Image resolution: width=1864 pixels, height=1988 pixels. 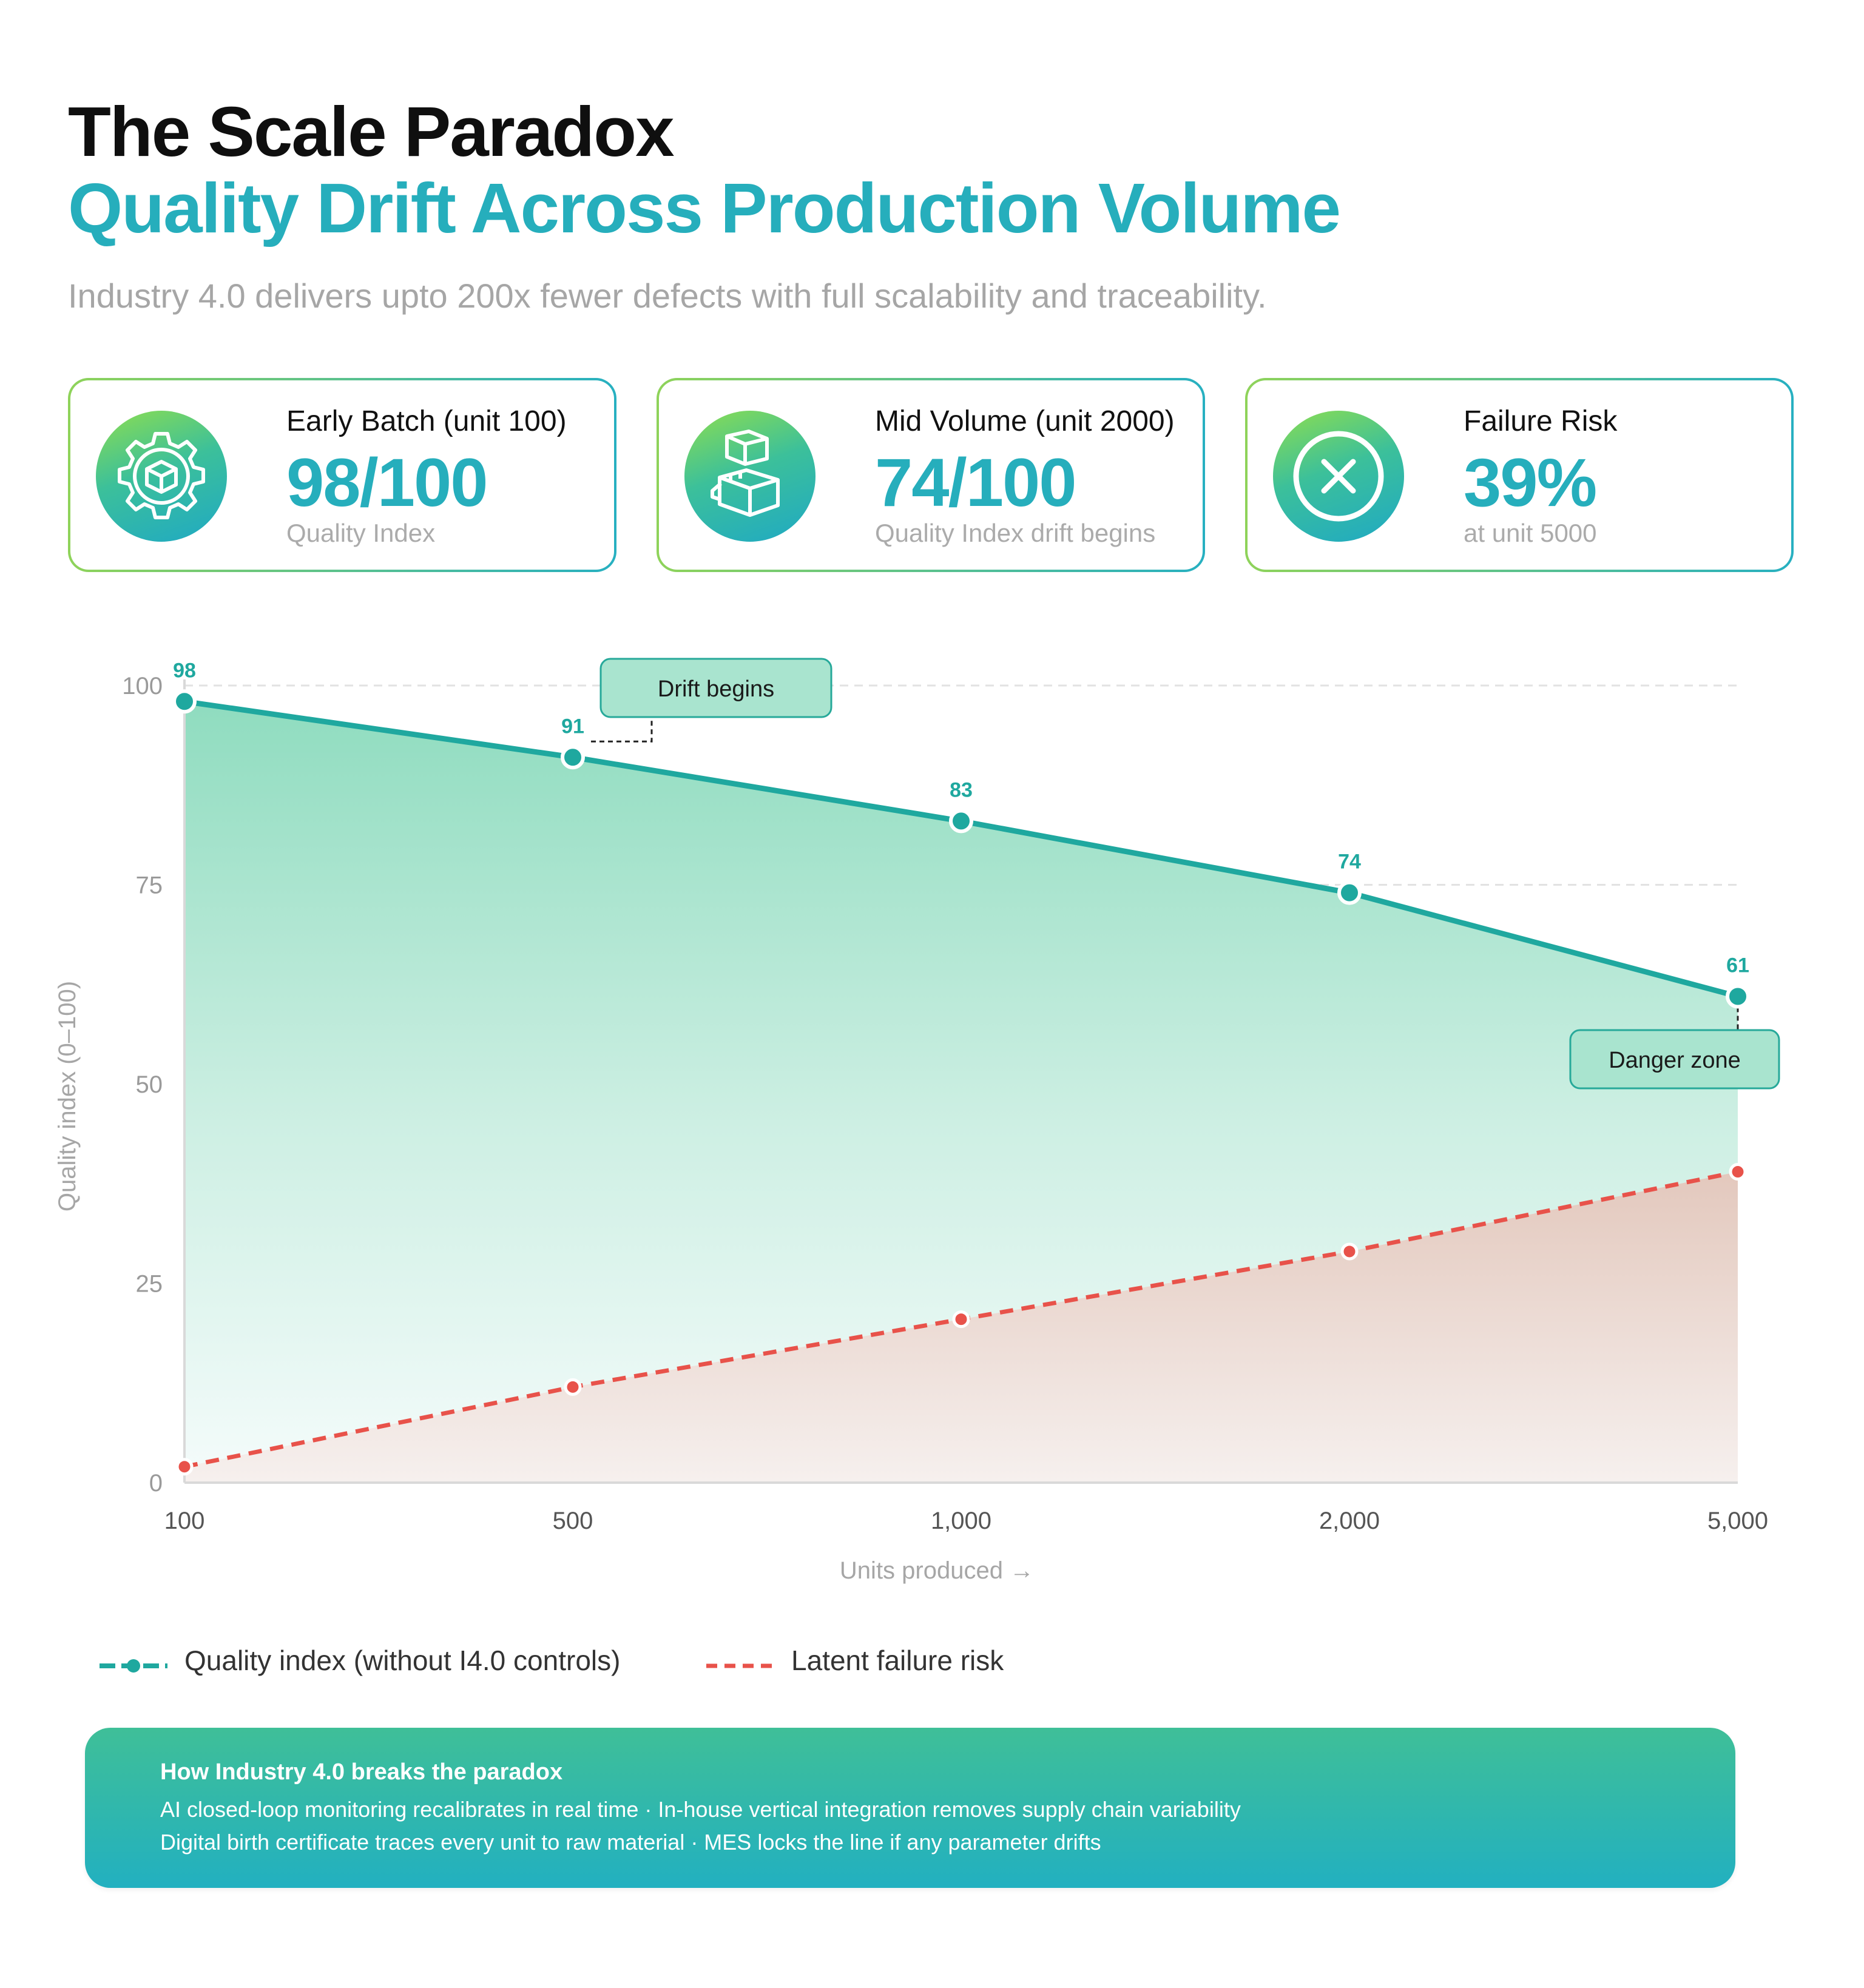 What do you see at coordinates (1737, 966) in the screenshot?
I see `quality-data-label: 61` at bounding box center [1737, 966].